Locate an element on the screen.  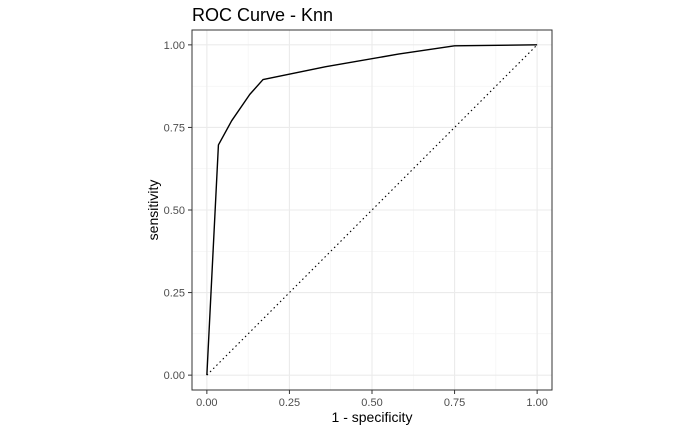
y-tick-label: 0.00 is located at coordinates (174, 376).